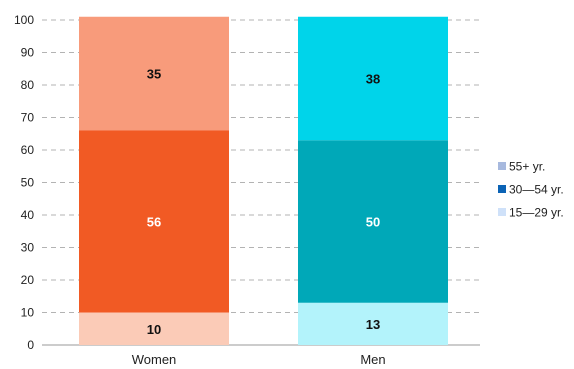  I want to click on data-label: 56, so click(154, 222).